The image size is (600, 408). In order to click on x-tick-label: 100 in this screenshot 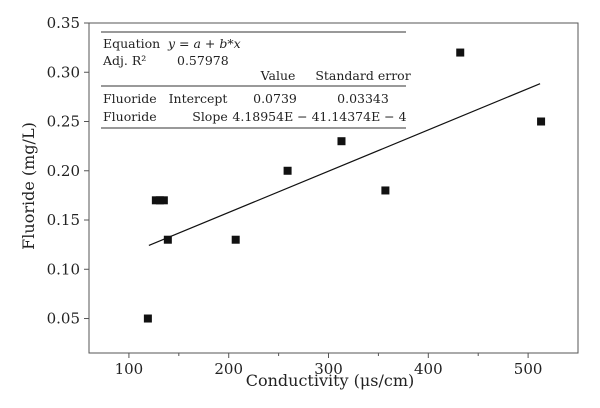, I will do `click(129, 369)`.